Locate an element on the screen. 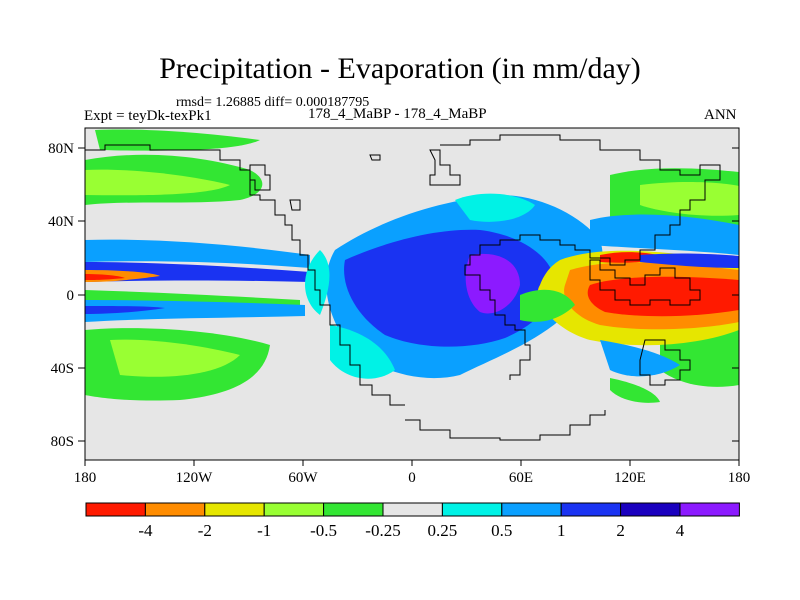 The width and height of the screenshot is (800, 600). colorbar-label: -1 is located at coordinates (264, 530).